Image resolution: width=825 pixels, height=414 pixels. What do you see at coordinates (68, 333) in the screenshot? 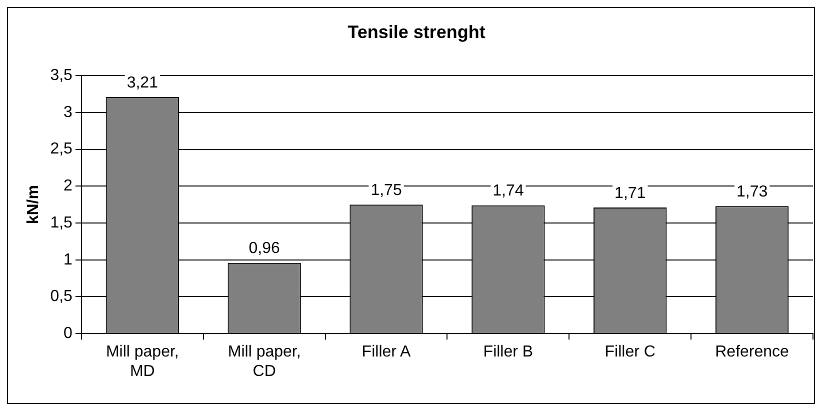
I see `y-tick-label: 0` at bounding box center [68, 333].